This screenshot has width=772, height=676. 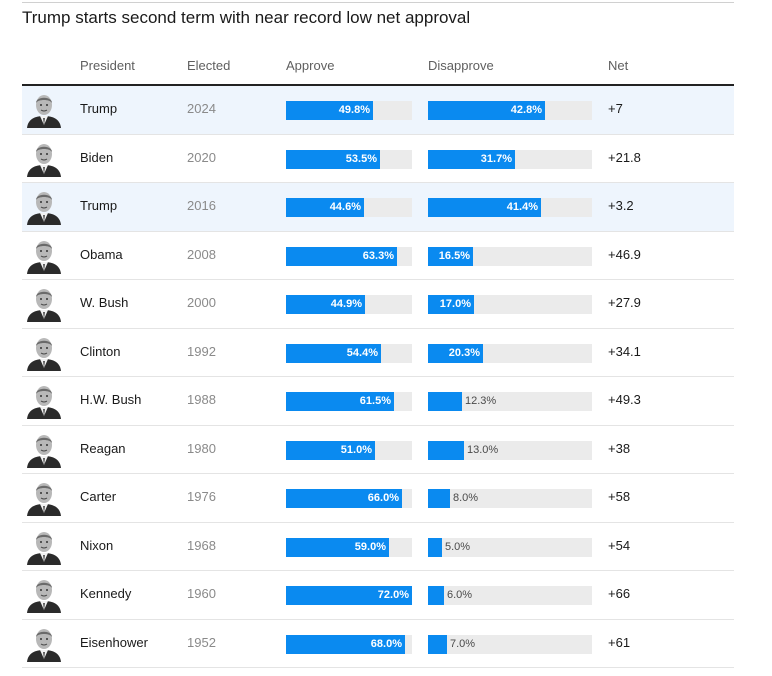 I want to click on net-value: +58, so click(x=619, y=496).